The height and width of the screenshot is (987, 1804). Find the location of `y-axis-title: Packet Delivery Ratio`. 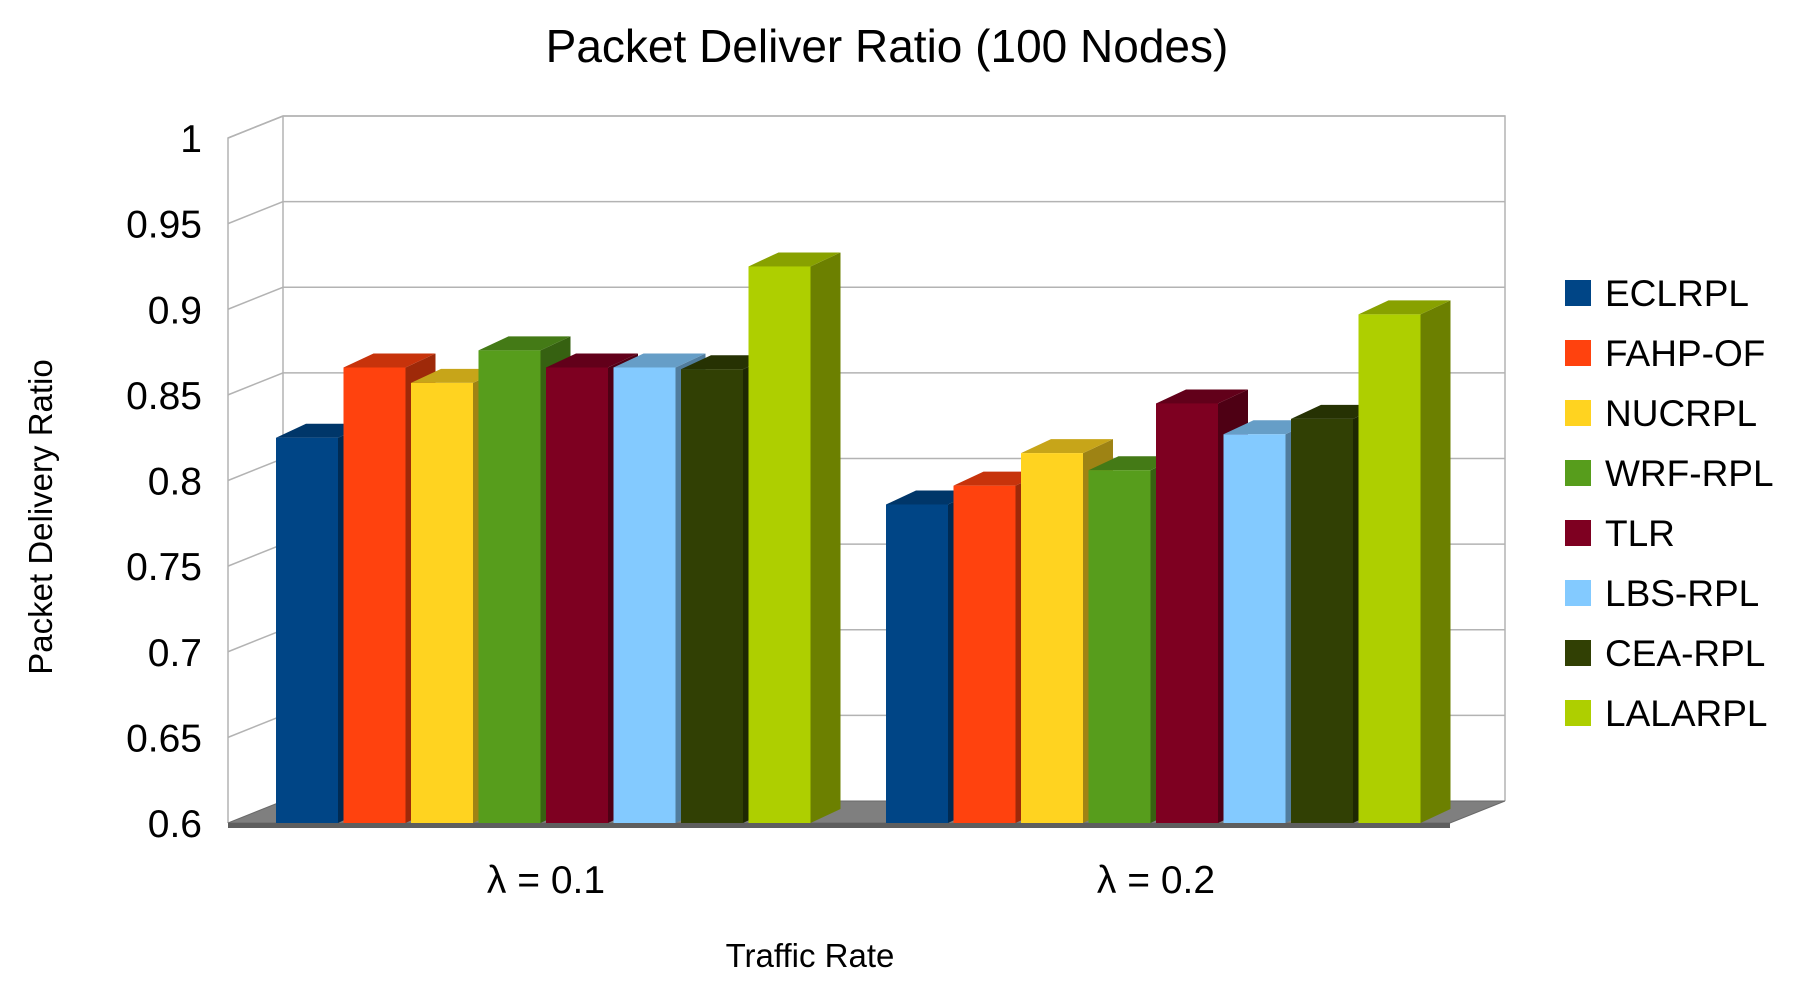

y-axis-title: Packet Delivery Ratio is located at coordinates (40, 516).